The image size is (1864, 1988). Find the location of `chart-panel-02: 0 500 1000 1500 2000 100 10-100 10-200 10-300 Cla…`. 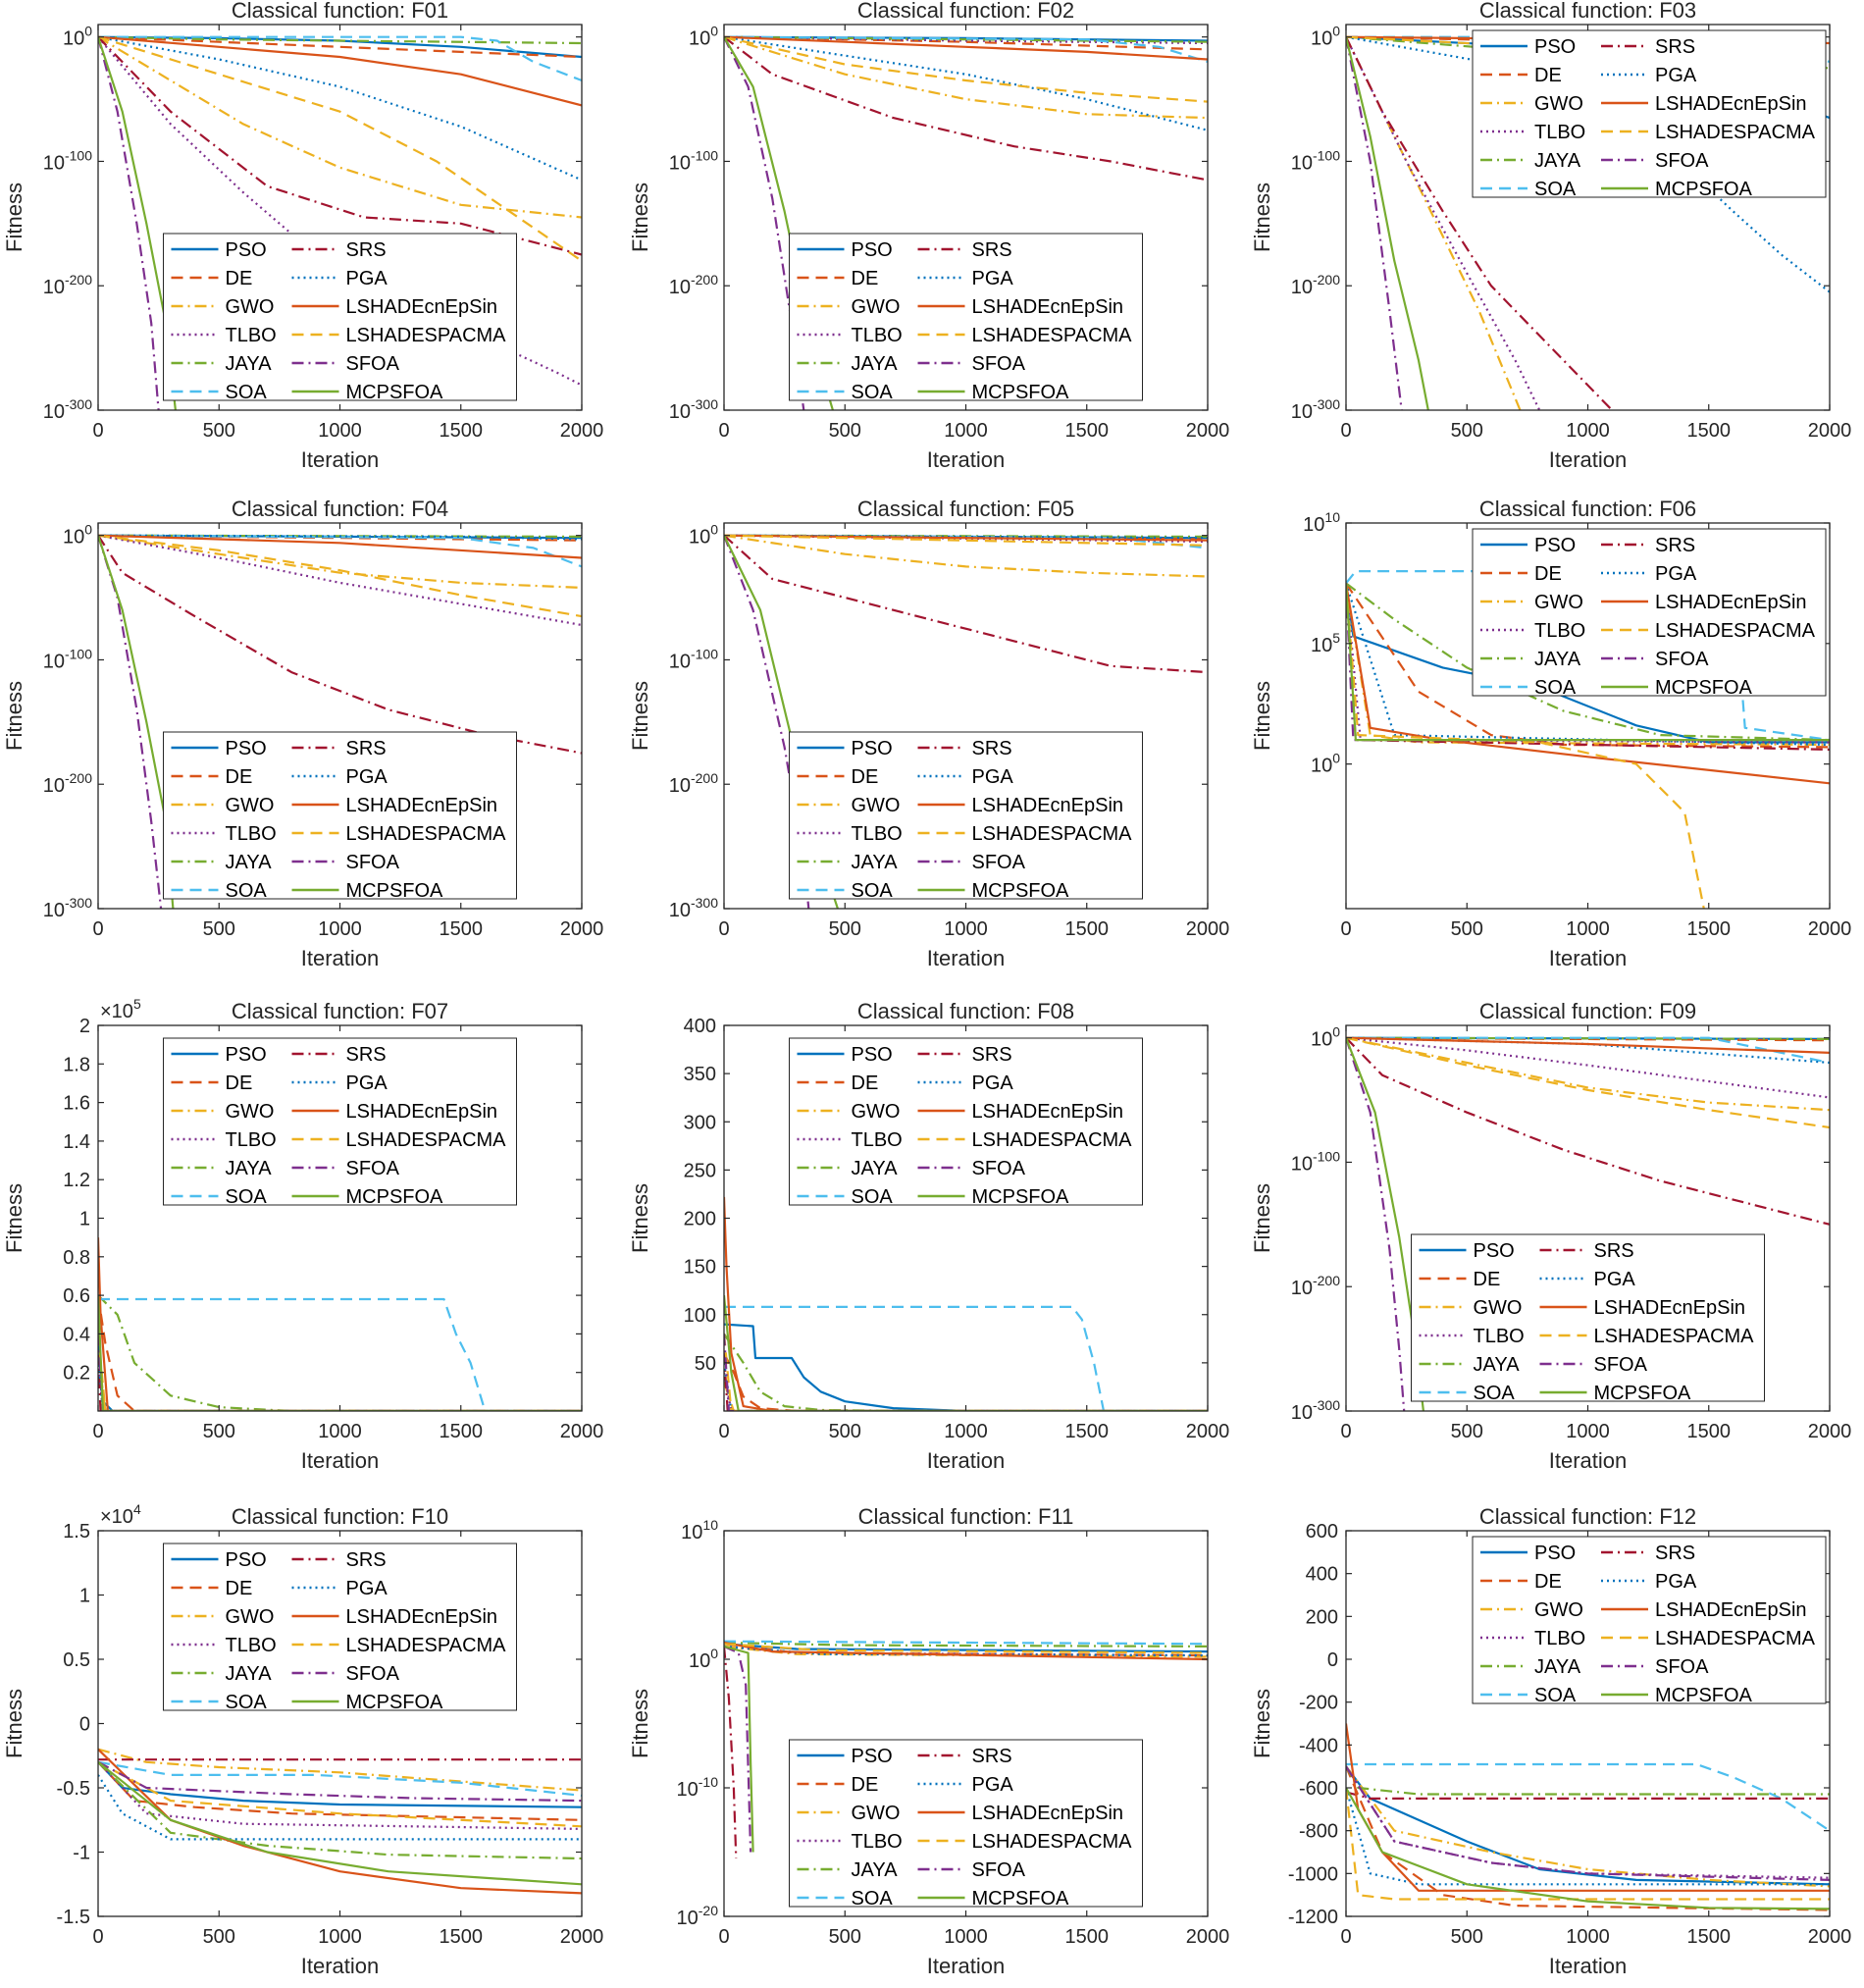

chart-panel-02: 0 500 1000 1500 2000 100 10-100 10-200 10-300 Cla… is located at coordinates (929, 236).